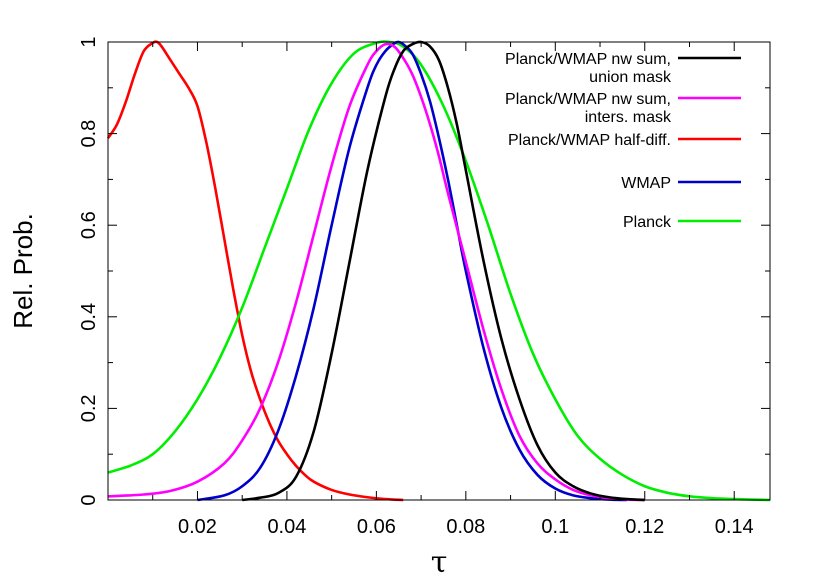 This screenshot has width=830, height=581. I want to click on y-tick-label: 1, so click(89, 41).